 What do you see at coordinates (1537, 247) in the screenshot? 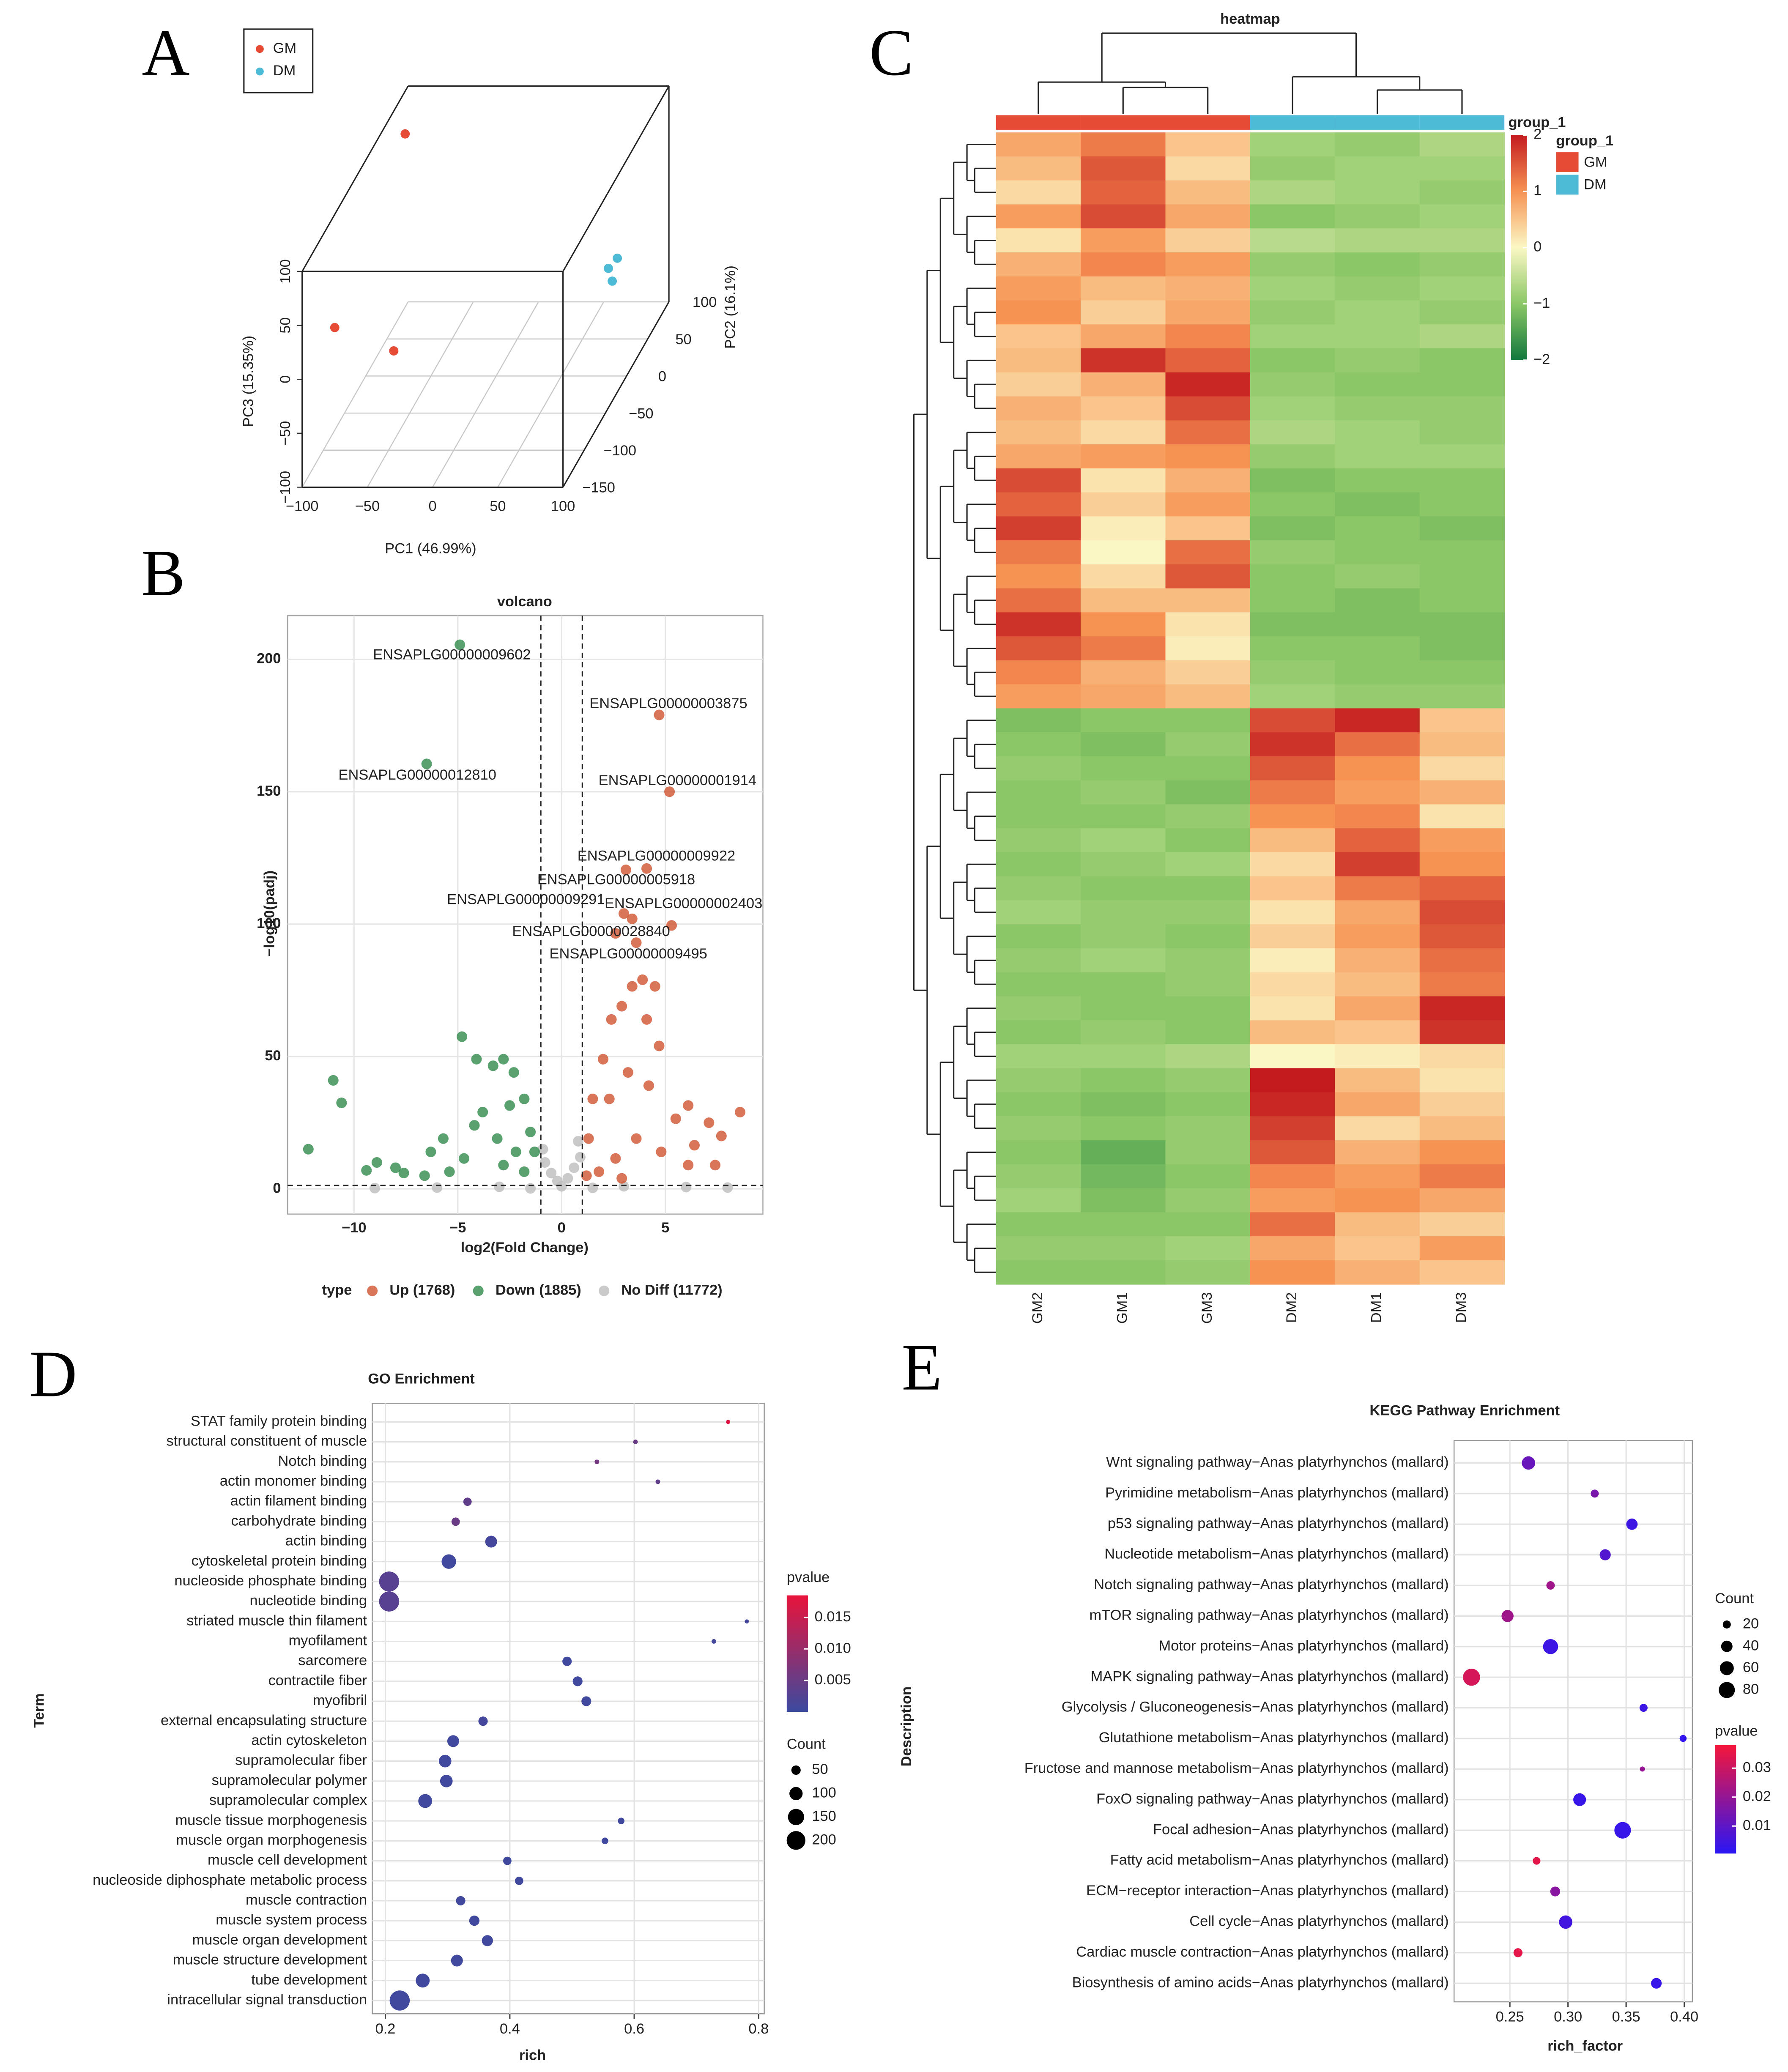
I see `colorbar-label: 0` at bounding box center [1537, 247].